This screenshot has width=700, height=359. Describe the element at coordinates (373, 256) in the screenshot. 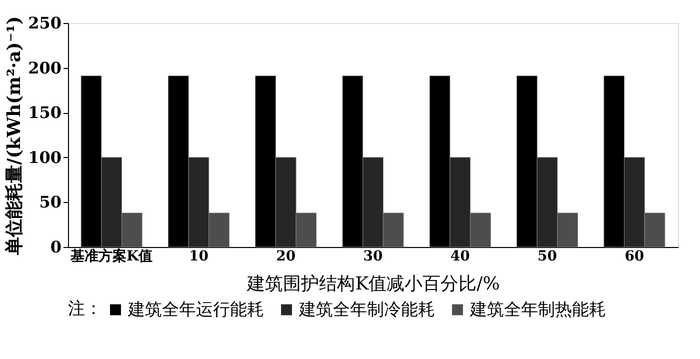

I see `x-tick-label: 30` at that location.